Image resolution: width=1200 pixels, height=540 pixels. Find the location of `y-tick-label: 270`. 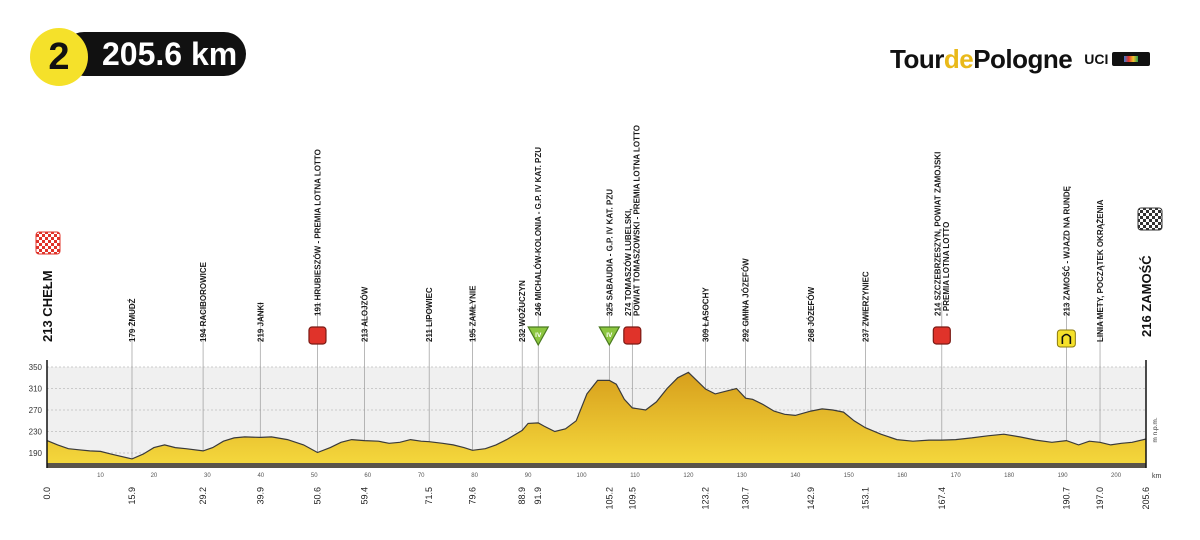

y-tick-label: 270 is located at coordinates (36, 410).